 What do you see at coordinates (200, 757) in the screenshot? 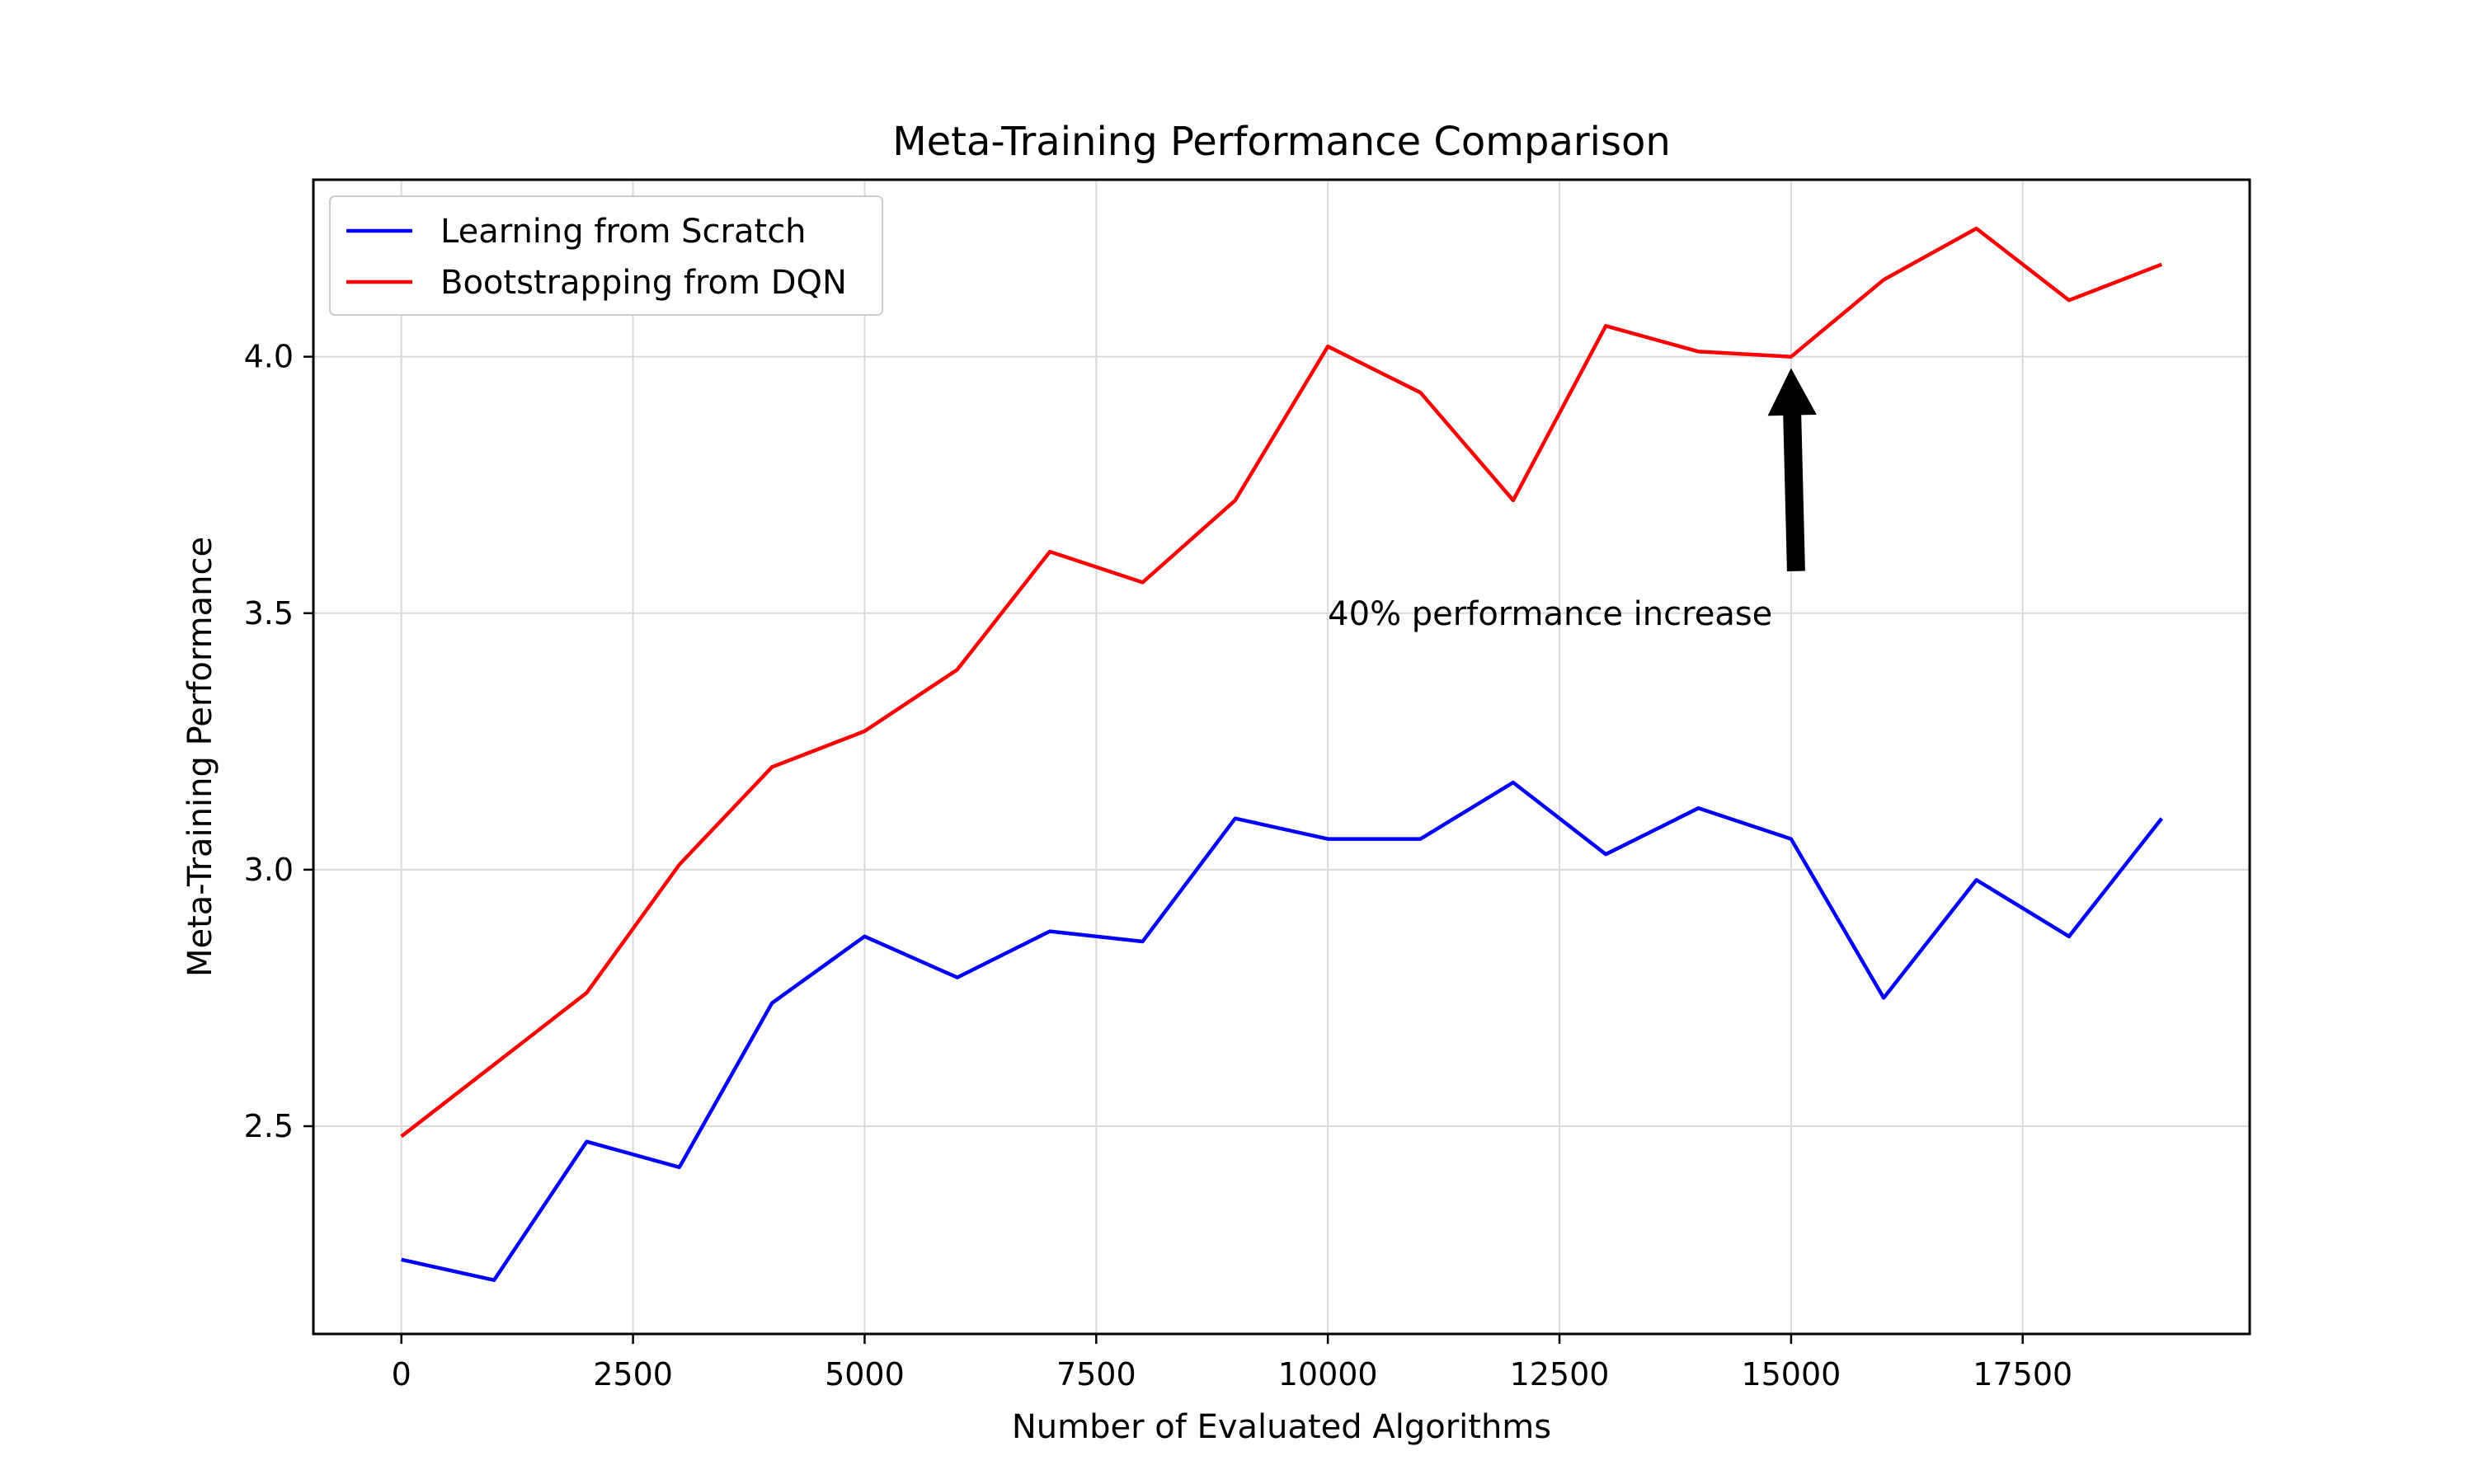
I see `y-axis-label: Meta-Training Performance` at bounding box center [200, 757].